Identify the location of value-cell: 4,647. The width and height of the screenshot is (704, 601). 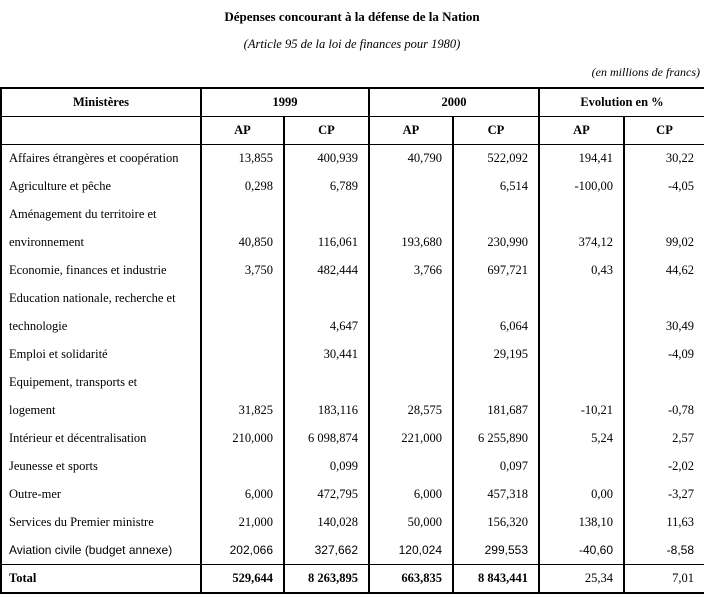
(326, 326).